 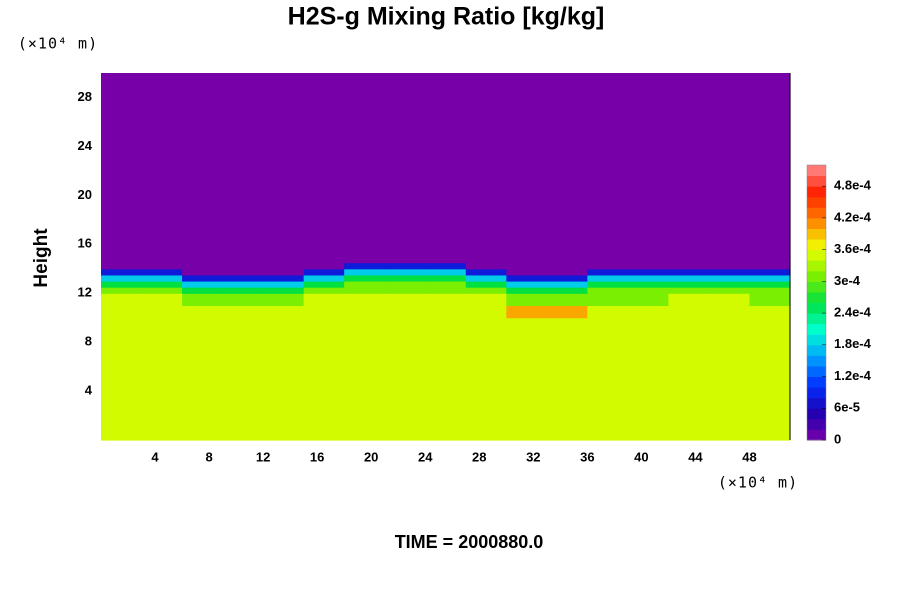 What do you see at coordinates (641, 456) in the screenshot?
I see `x-tick-label: 40` at bounding box center [641, 456].